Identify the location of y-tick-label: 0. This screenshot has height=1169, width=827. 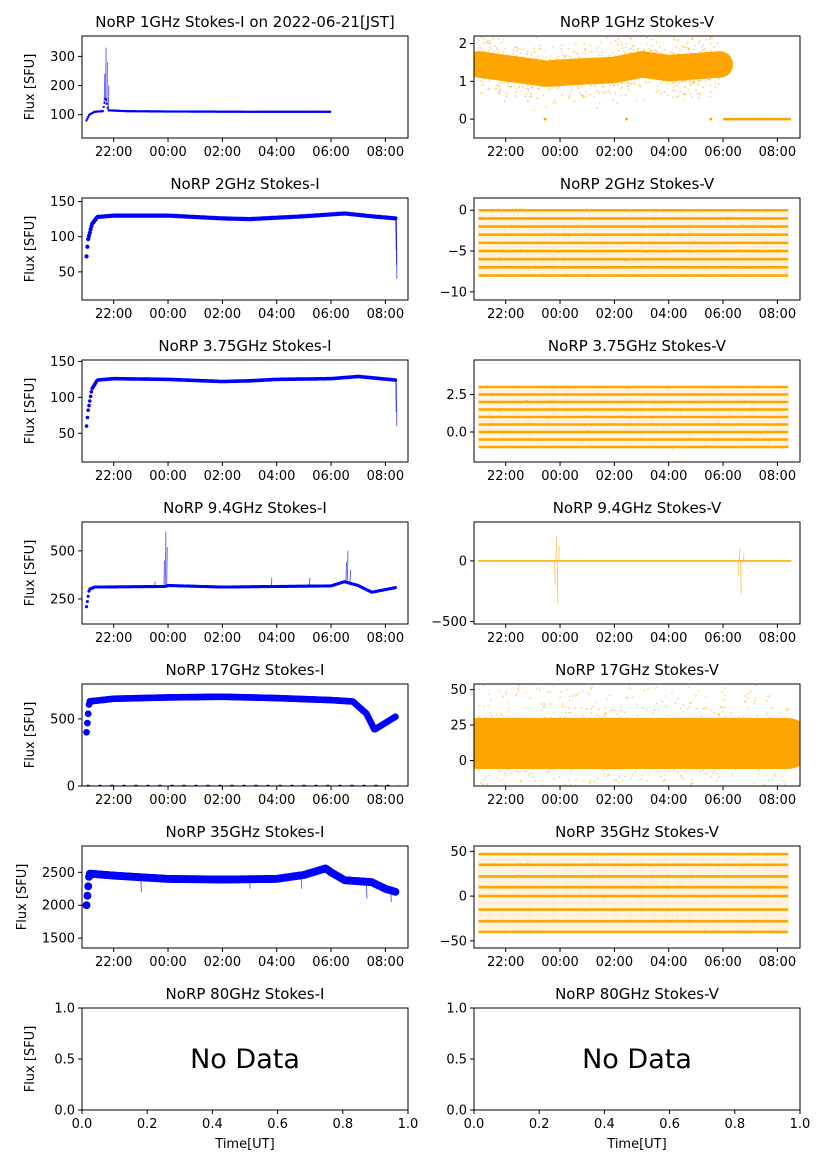
(71, 787).